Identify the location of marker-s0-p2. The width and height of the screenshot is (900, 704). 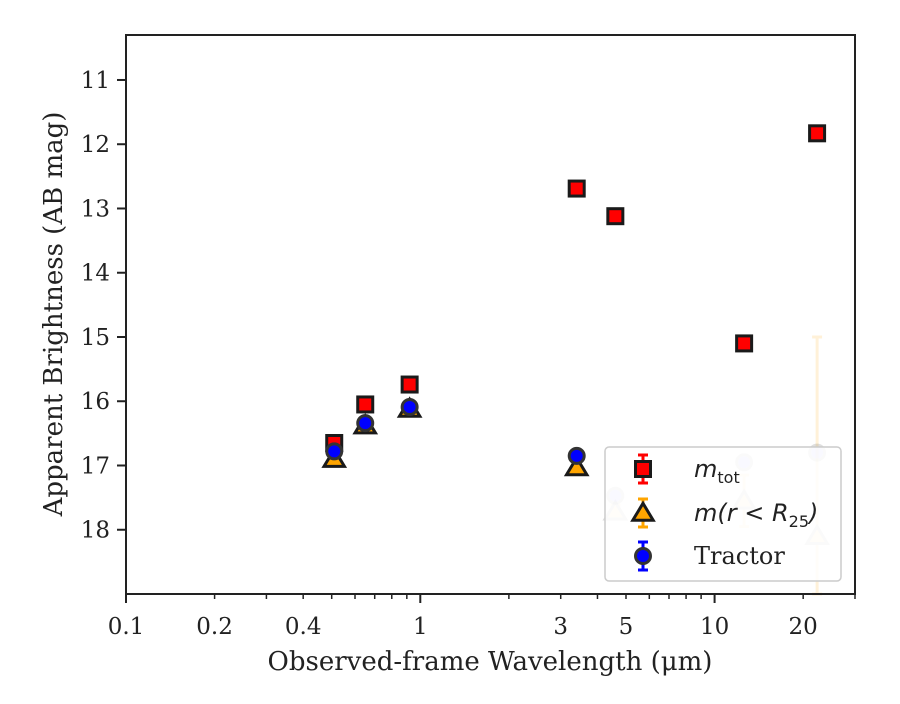
(409, 384).